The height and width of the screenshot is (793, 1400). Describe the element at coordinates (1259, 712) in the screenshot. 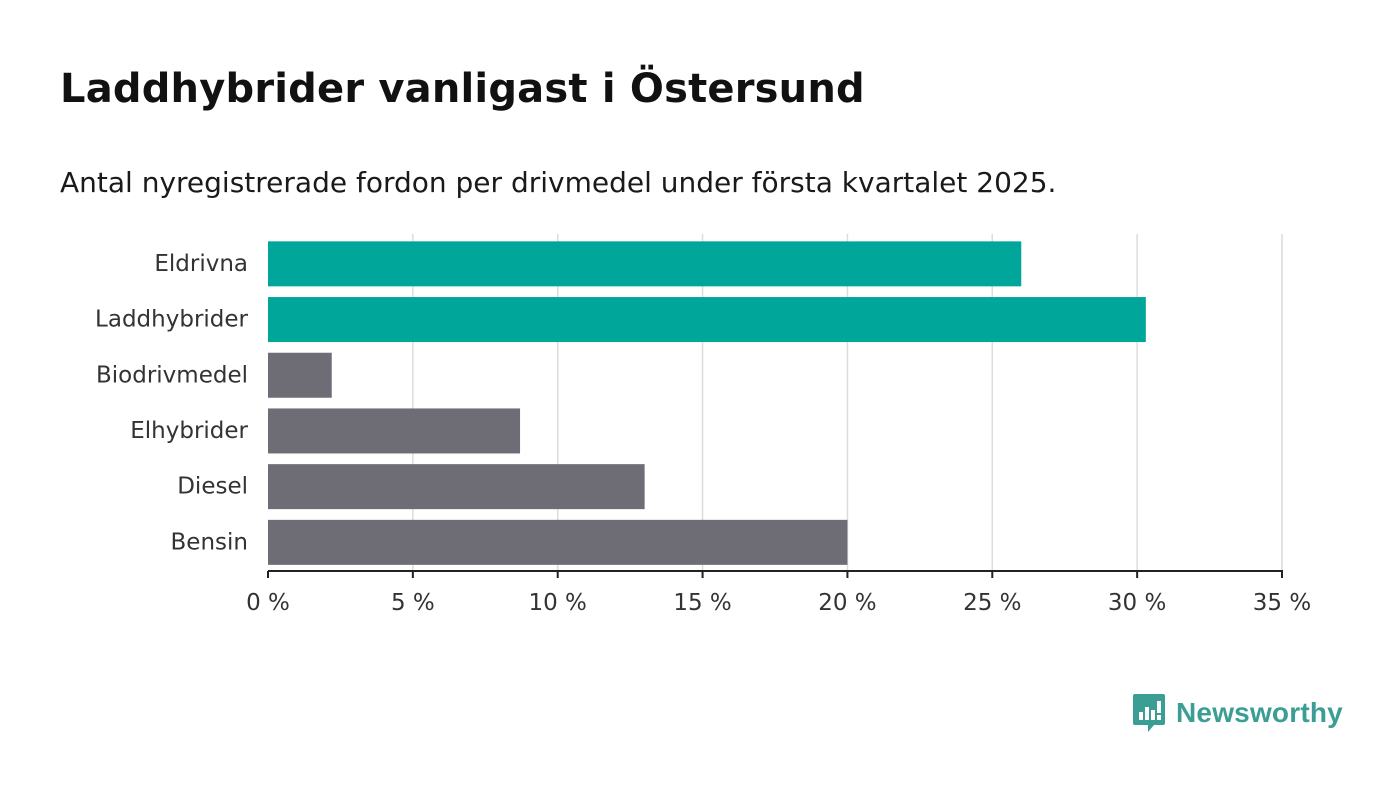

I see `brand-name: Newsworthy` at that location.